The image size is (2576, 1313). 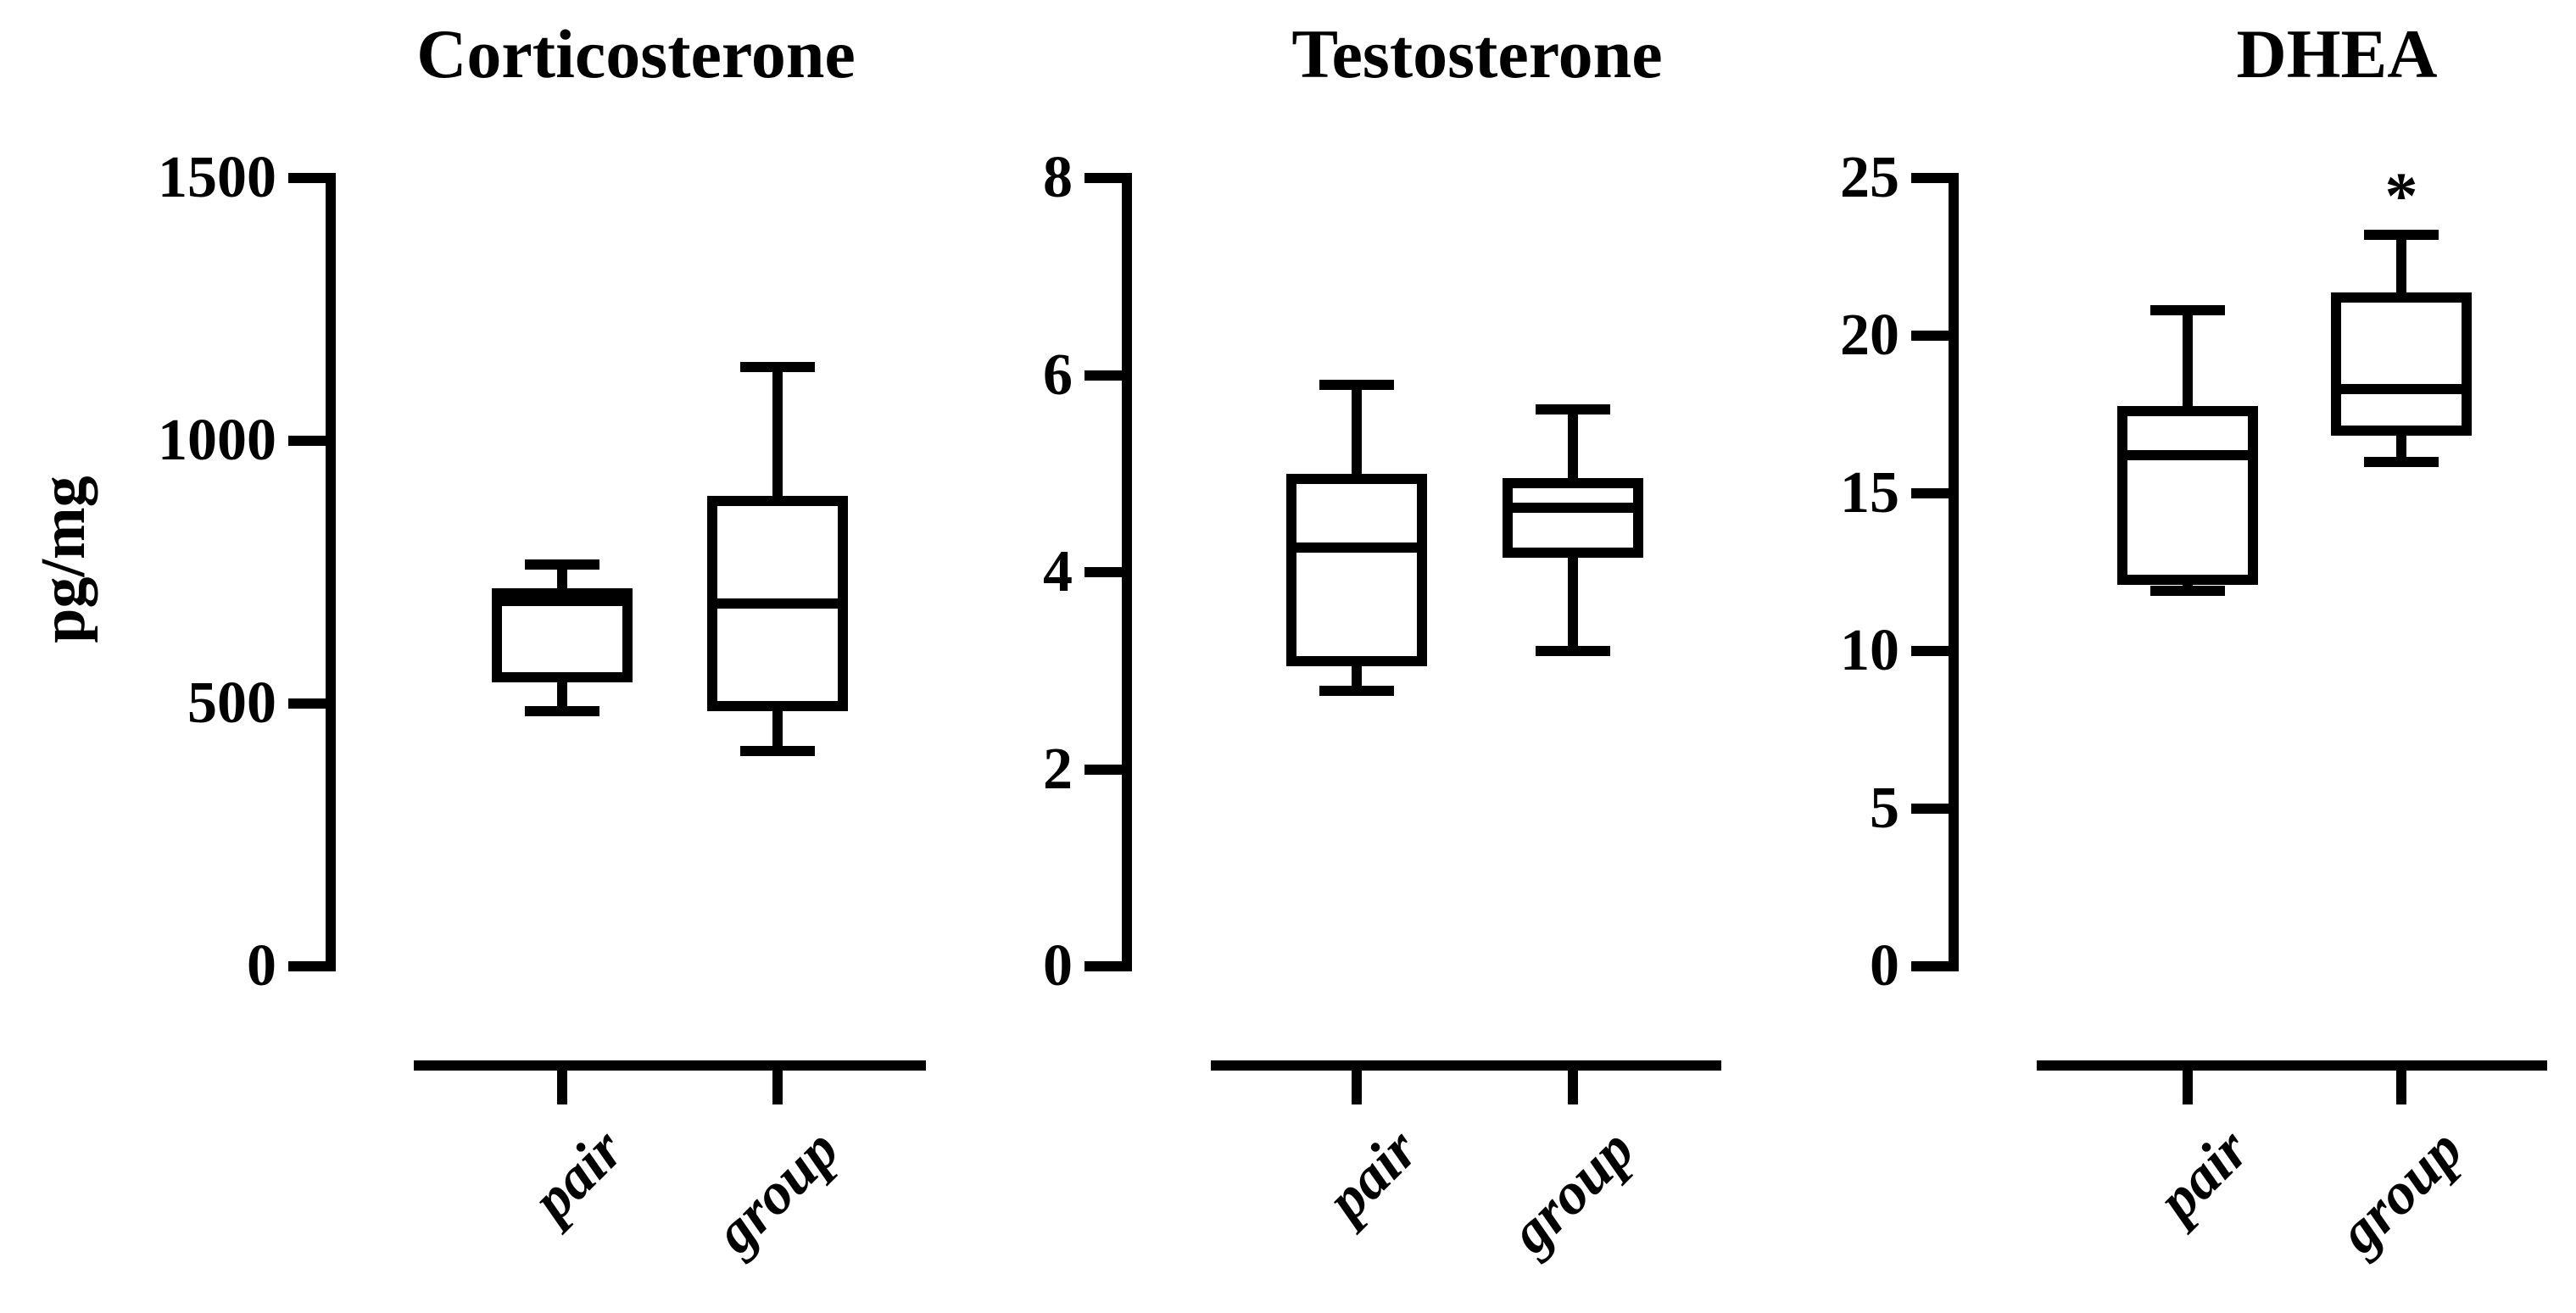 I want to click on y-tick-label: 15, so click(x=1870, y=493).